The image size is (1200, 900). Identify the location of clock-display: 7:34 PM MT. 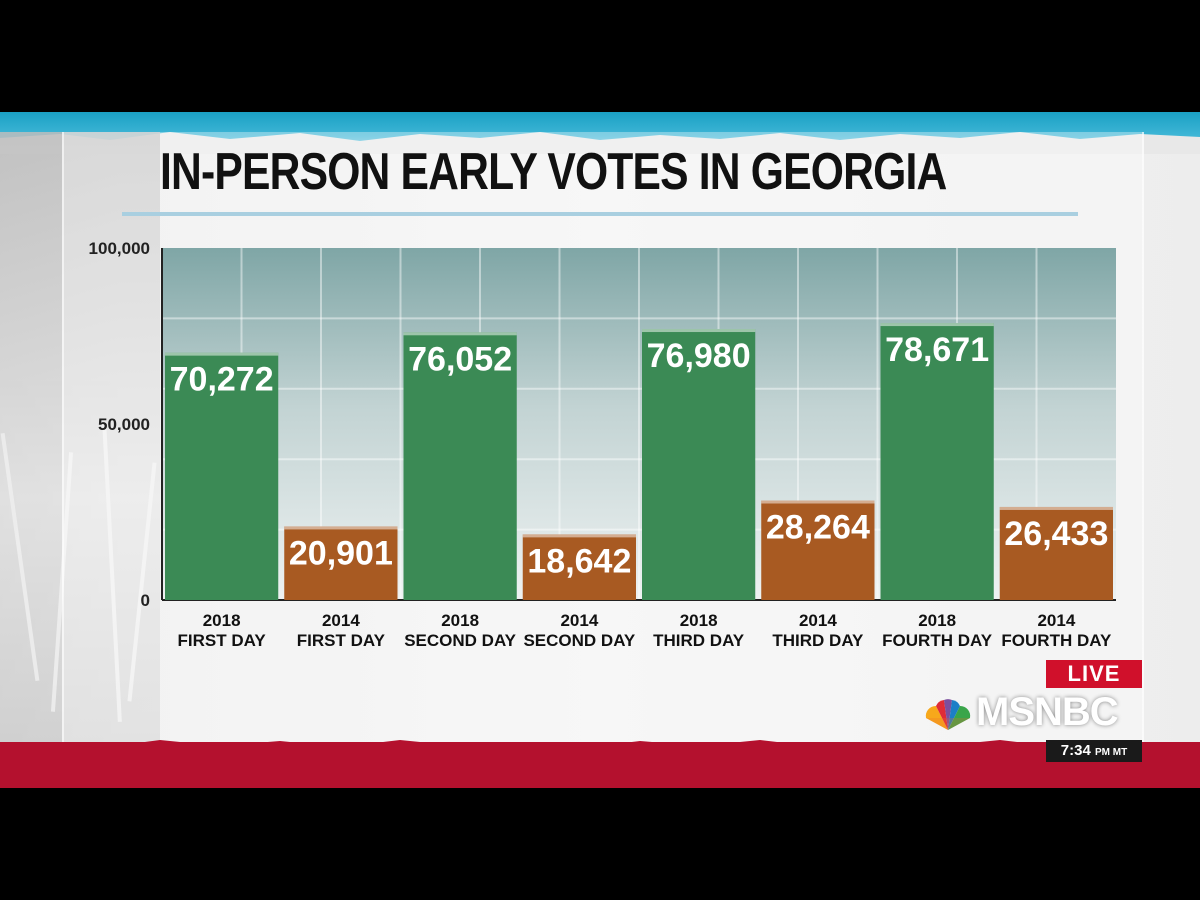
(1094, 751).